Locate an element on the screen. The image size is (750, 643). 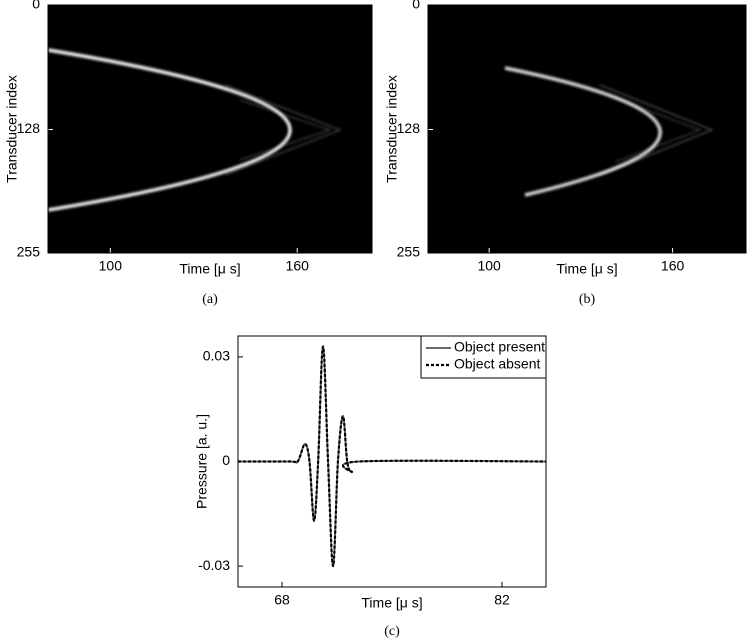
caption: (c) is located at coordinates (392, 631).